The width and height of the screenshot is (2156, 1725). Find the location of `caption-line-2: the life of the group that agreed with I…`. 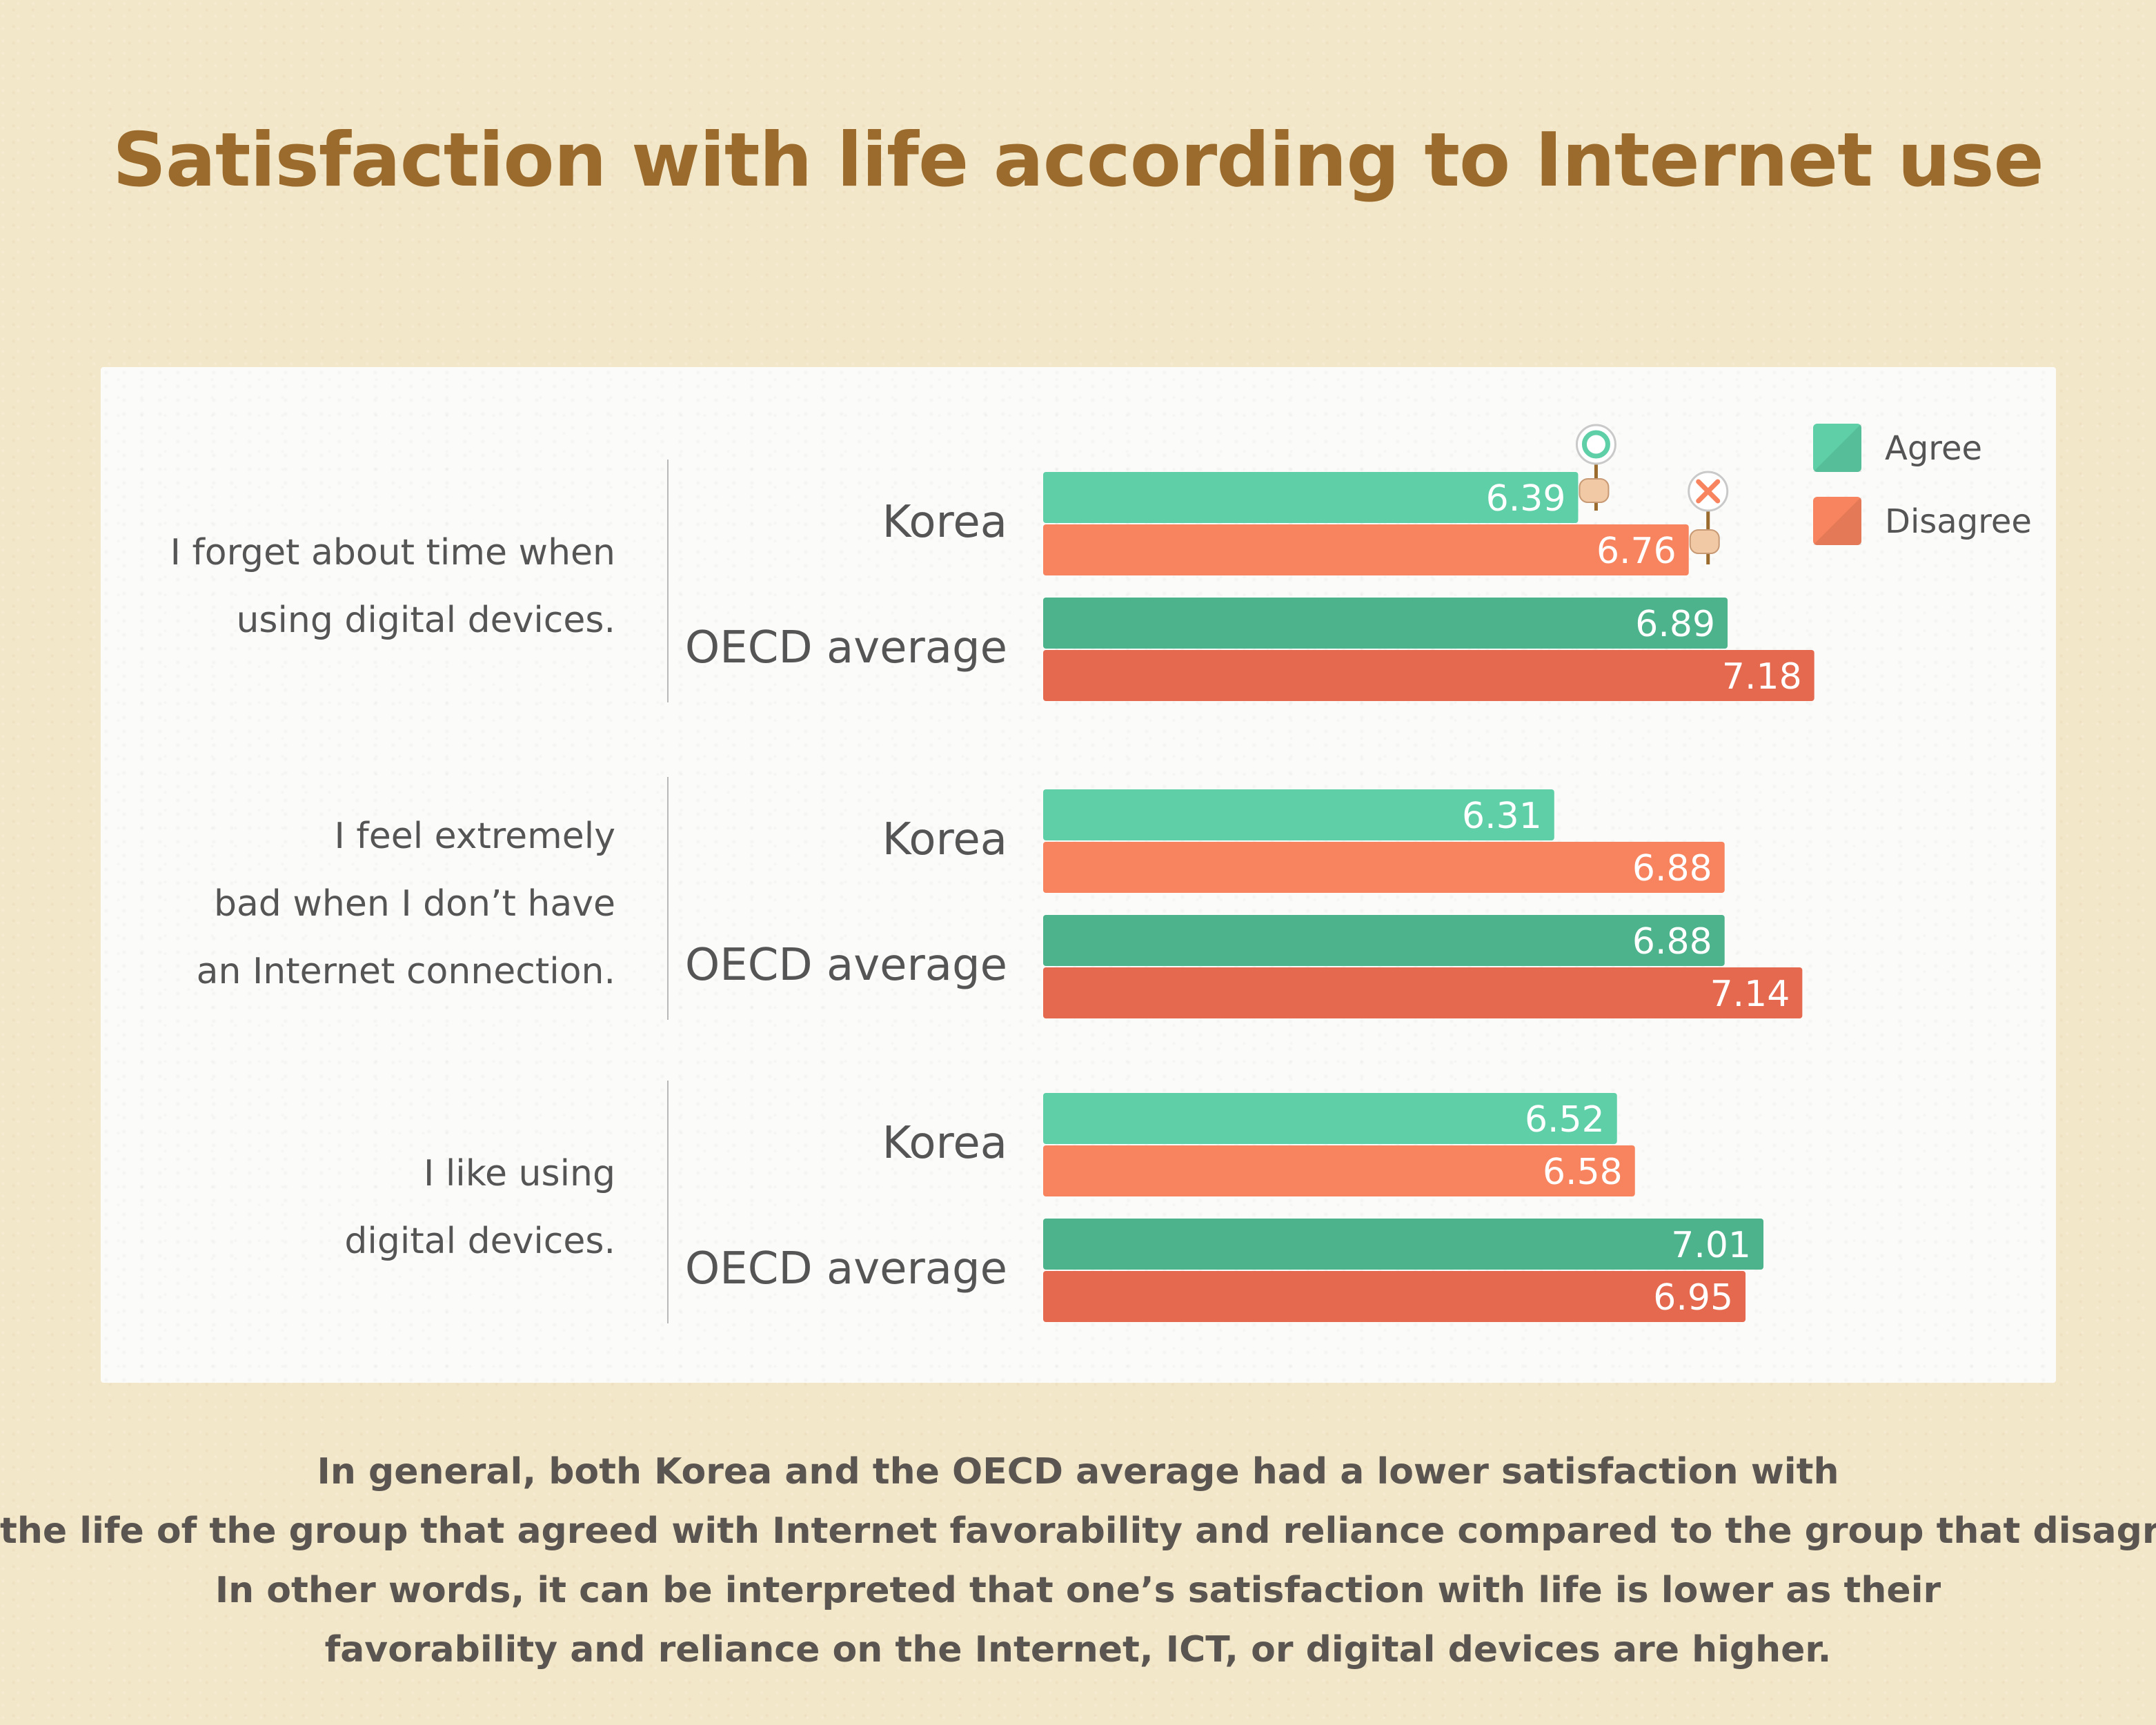

caption-line-2: the life of the group that agreed with I… is located at coordinates (1078, 1531).